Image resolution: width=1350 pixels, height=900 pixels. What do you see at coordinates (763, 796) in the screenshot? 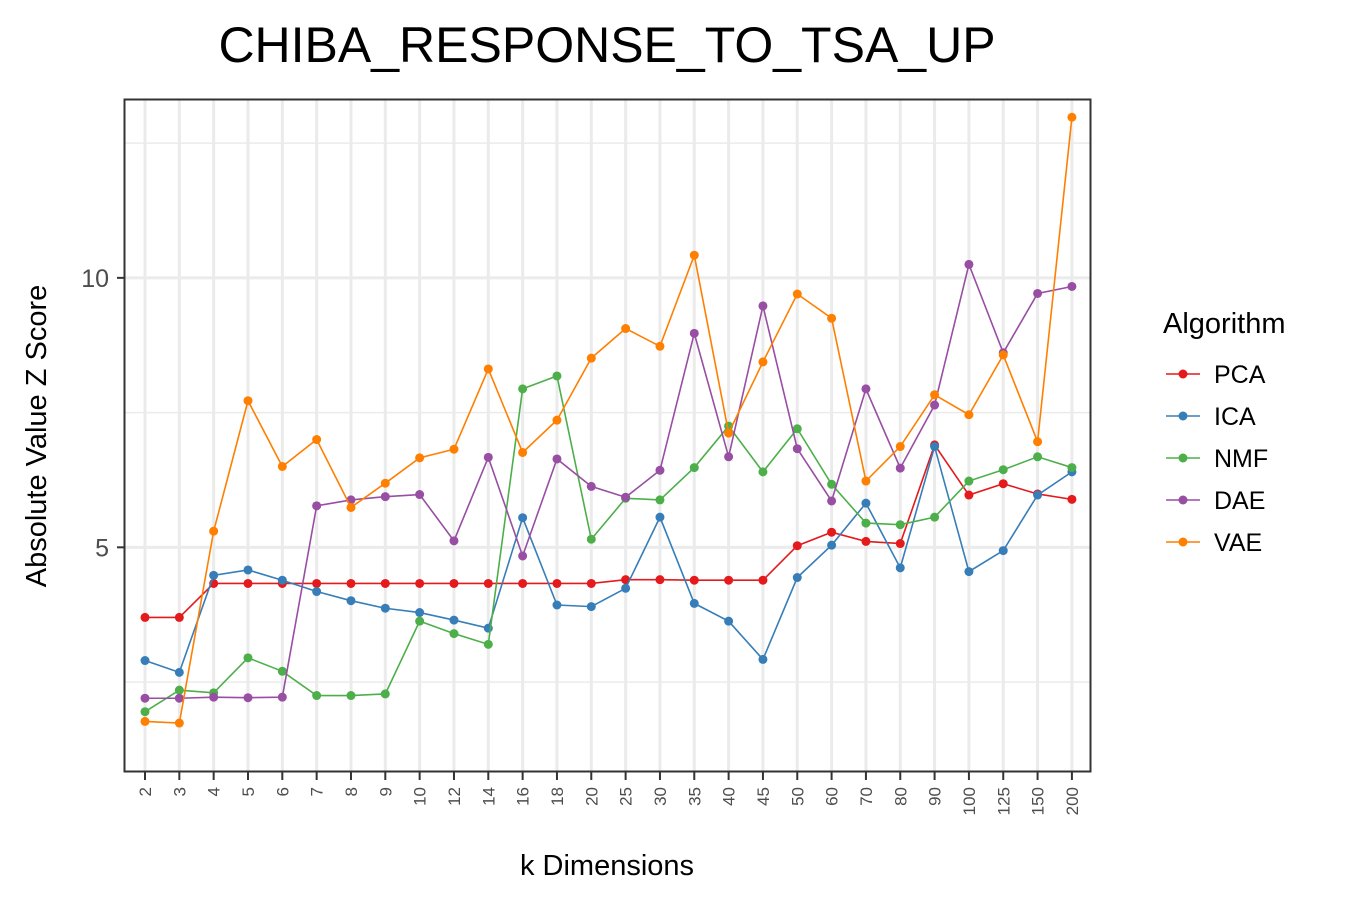
I see `x-tick-label: 45` at bounding box center [763, 796].